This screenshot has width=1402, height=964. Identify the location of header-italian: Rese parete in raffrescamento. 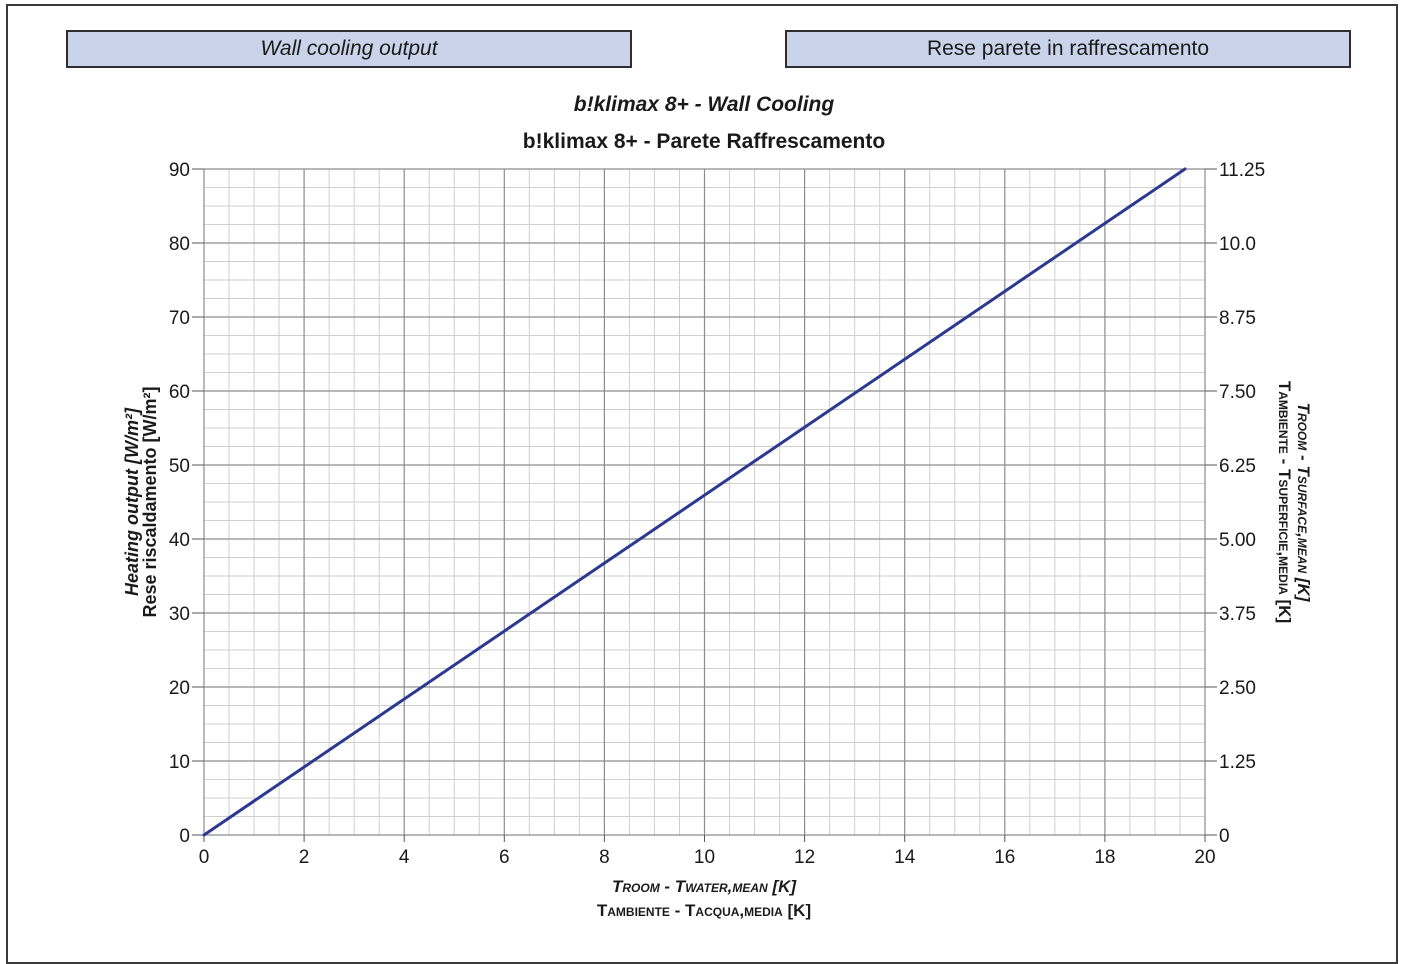
(1068, 49).